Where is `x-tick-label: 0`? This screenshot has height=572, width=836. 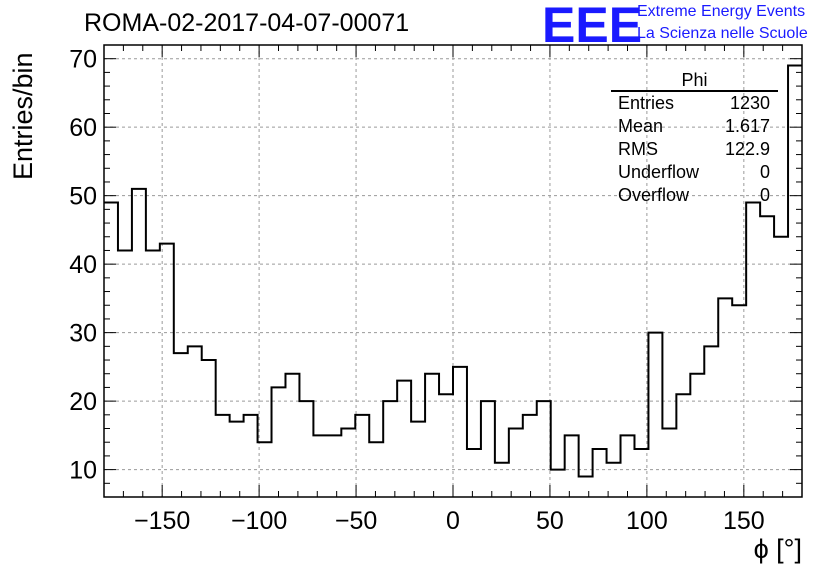 x-tick-label: 0 is located at coordinates (453, 521).